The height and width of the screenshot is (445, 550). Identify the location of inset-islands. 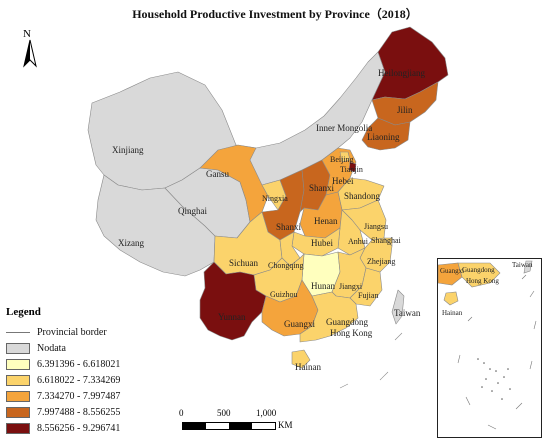
(494, 379).